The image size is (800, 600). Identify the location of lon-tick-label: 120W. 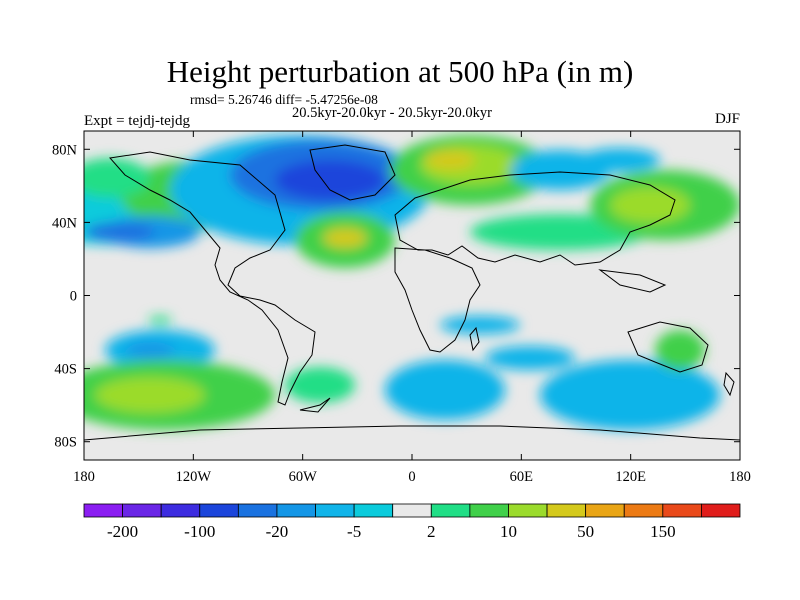
(194, 477).